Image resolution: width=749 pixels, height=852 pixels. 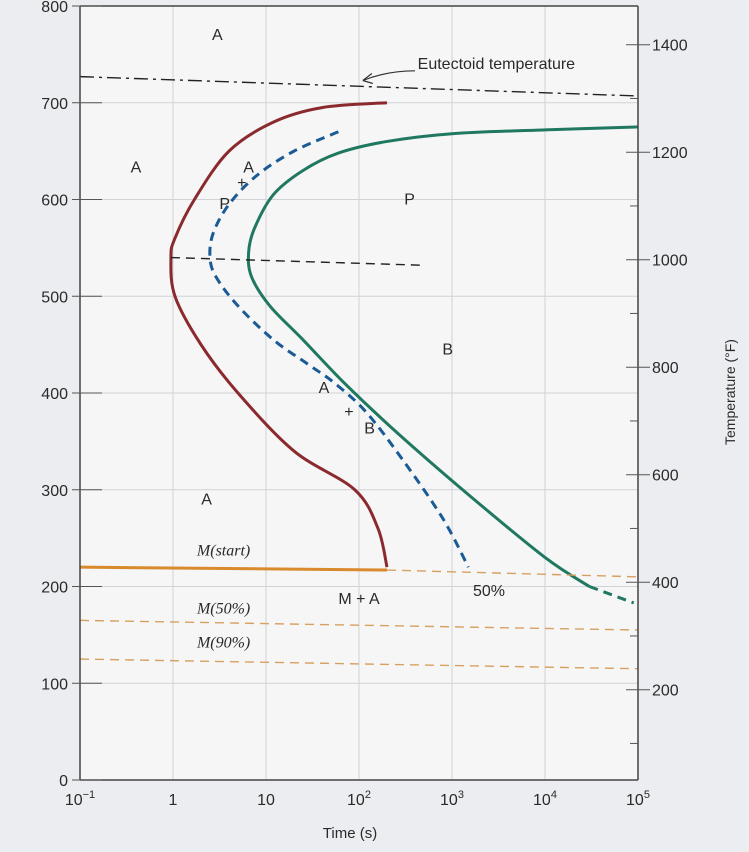 I want to click on annotation-7: P, so click(x=409, y=199).